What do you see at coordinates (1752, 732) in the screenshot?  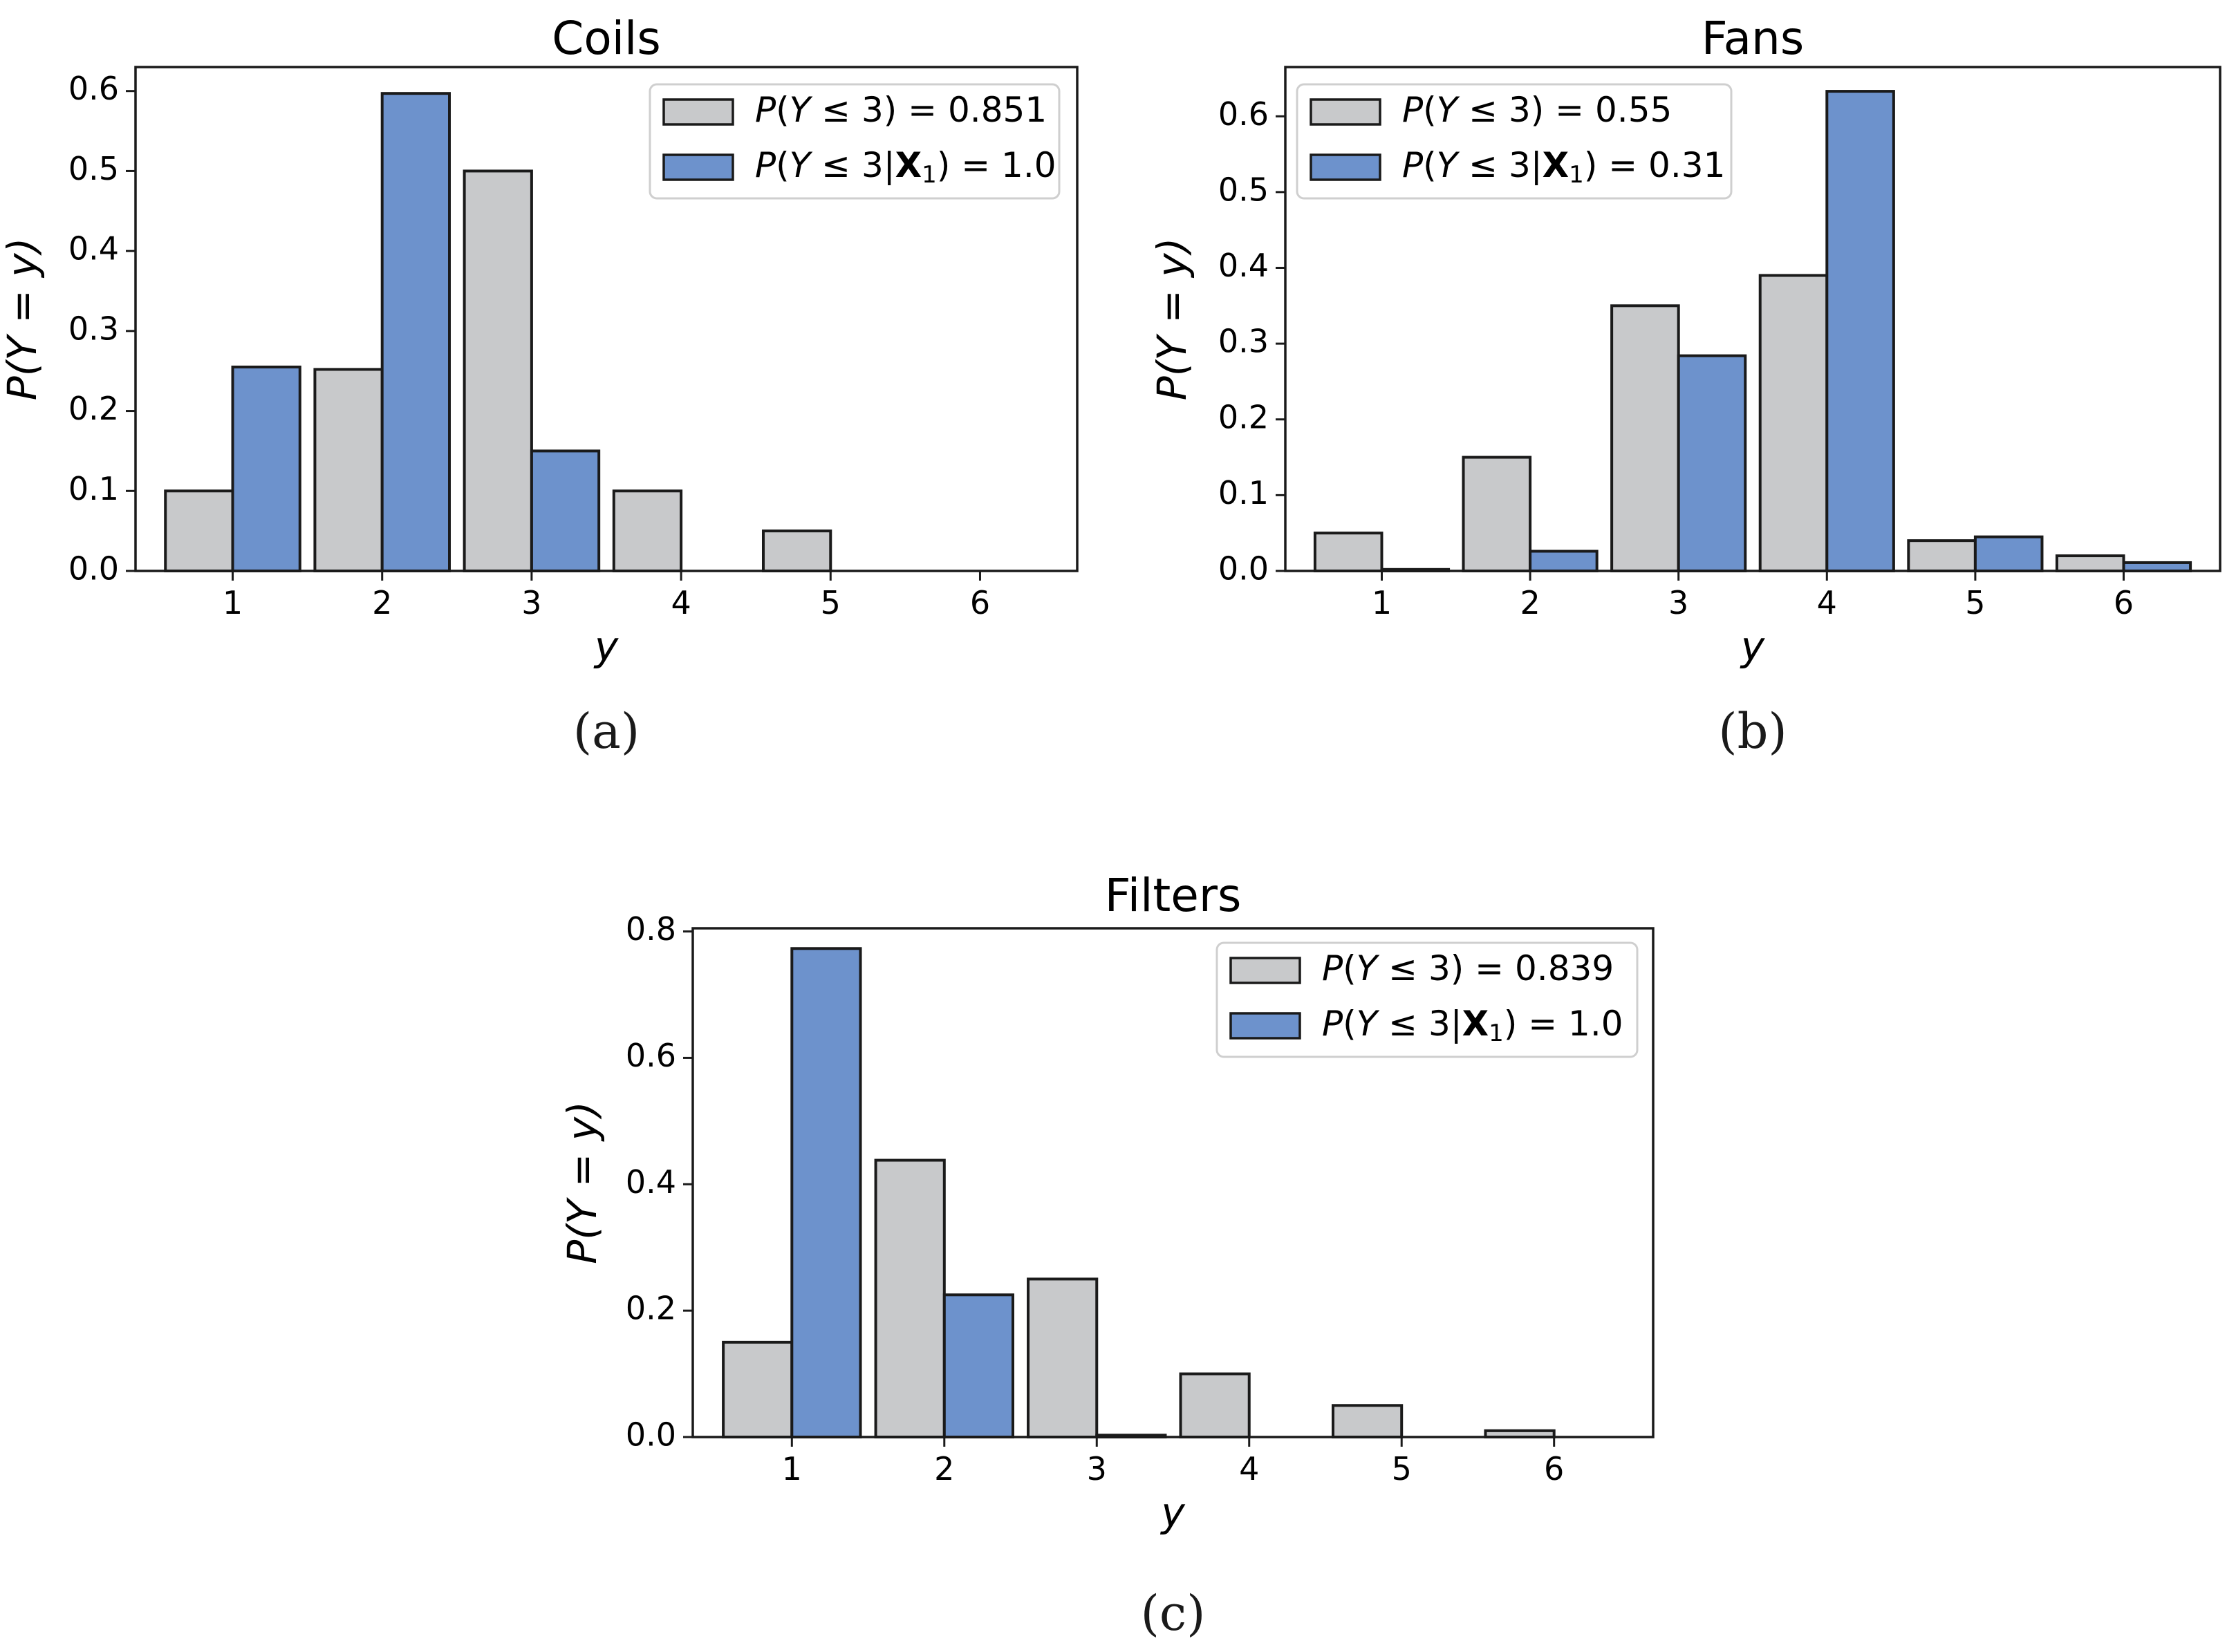 I see `panel-caption: (b)` at bounding box center [1752, 732].